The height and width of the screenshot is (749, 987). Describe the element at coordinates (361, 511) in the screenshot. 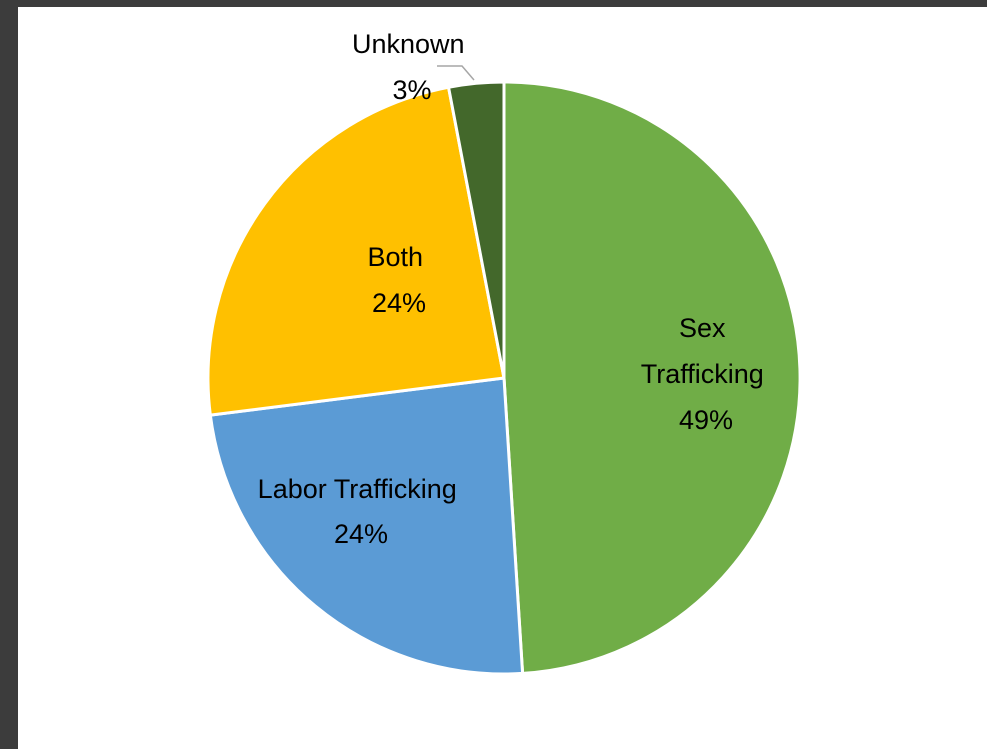

I see `data-label-labor-trafficking: Labor Trafficking 24%` at that location.